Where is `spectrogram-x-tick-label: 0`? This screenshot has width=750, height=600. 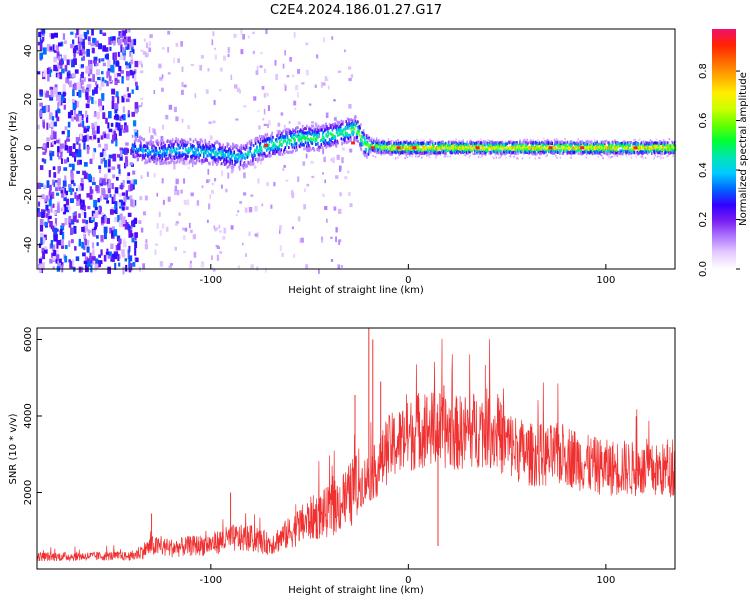
spectrogram-x-tick-label: 0 is located at coordinates (408, 280).